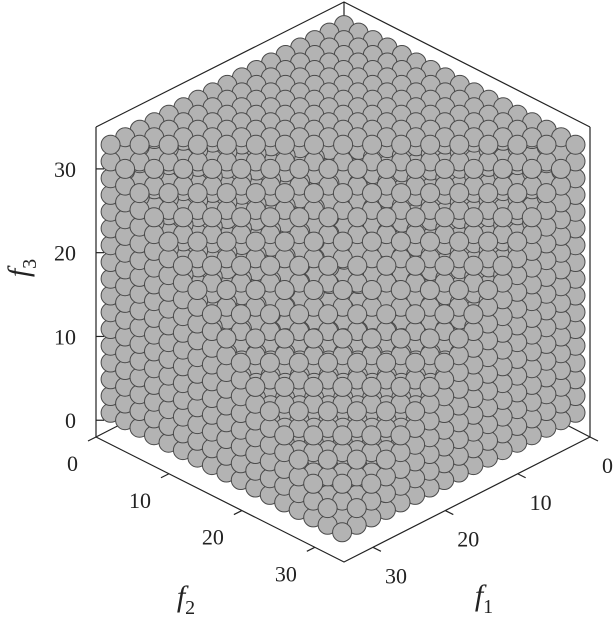  Describe the element at coordinates (65, 336) in the screenshot. I see `f3-tick-label: 10` at that location.